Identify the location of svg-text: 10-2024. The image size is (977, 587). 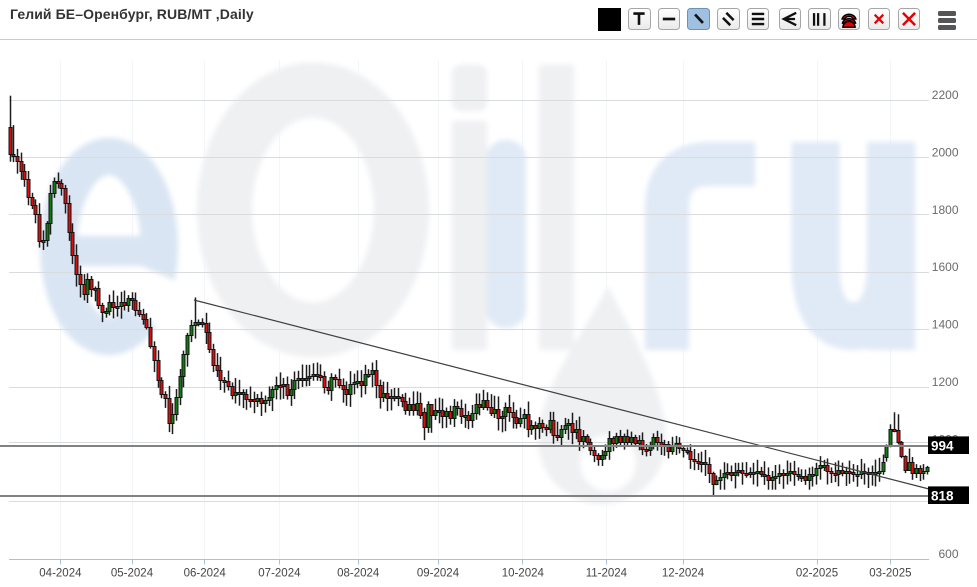
(523, 574).